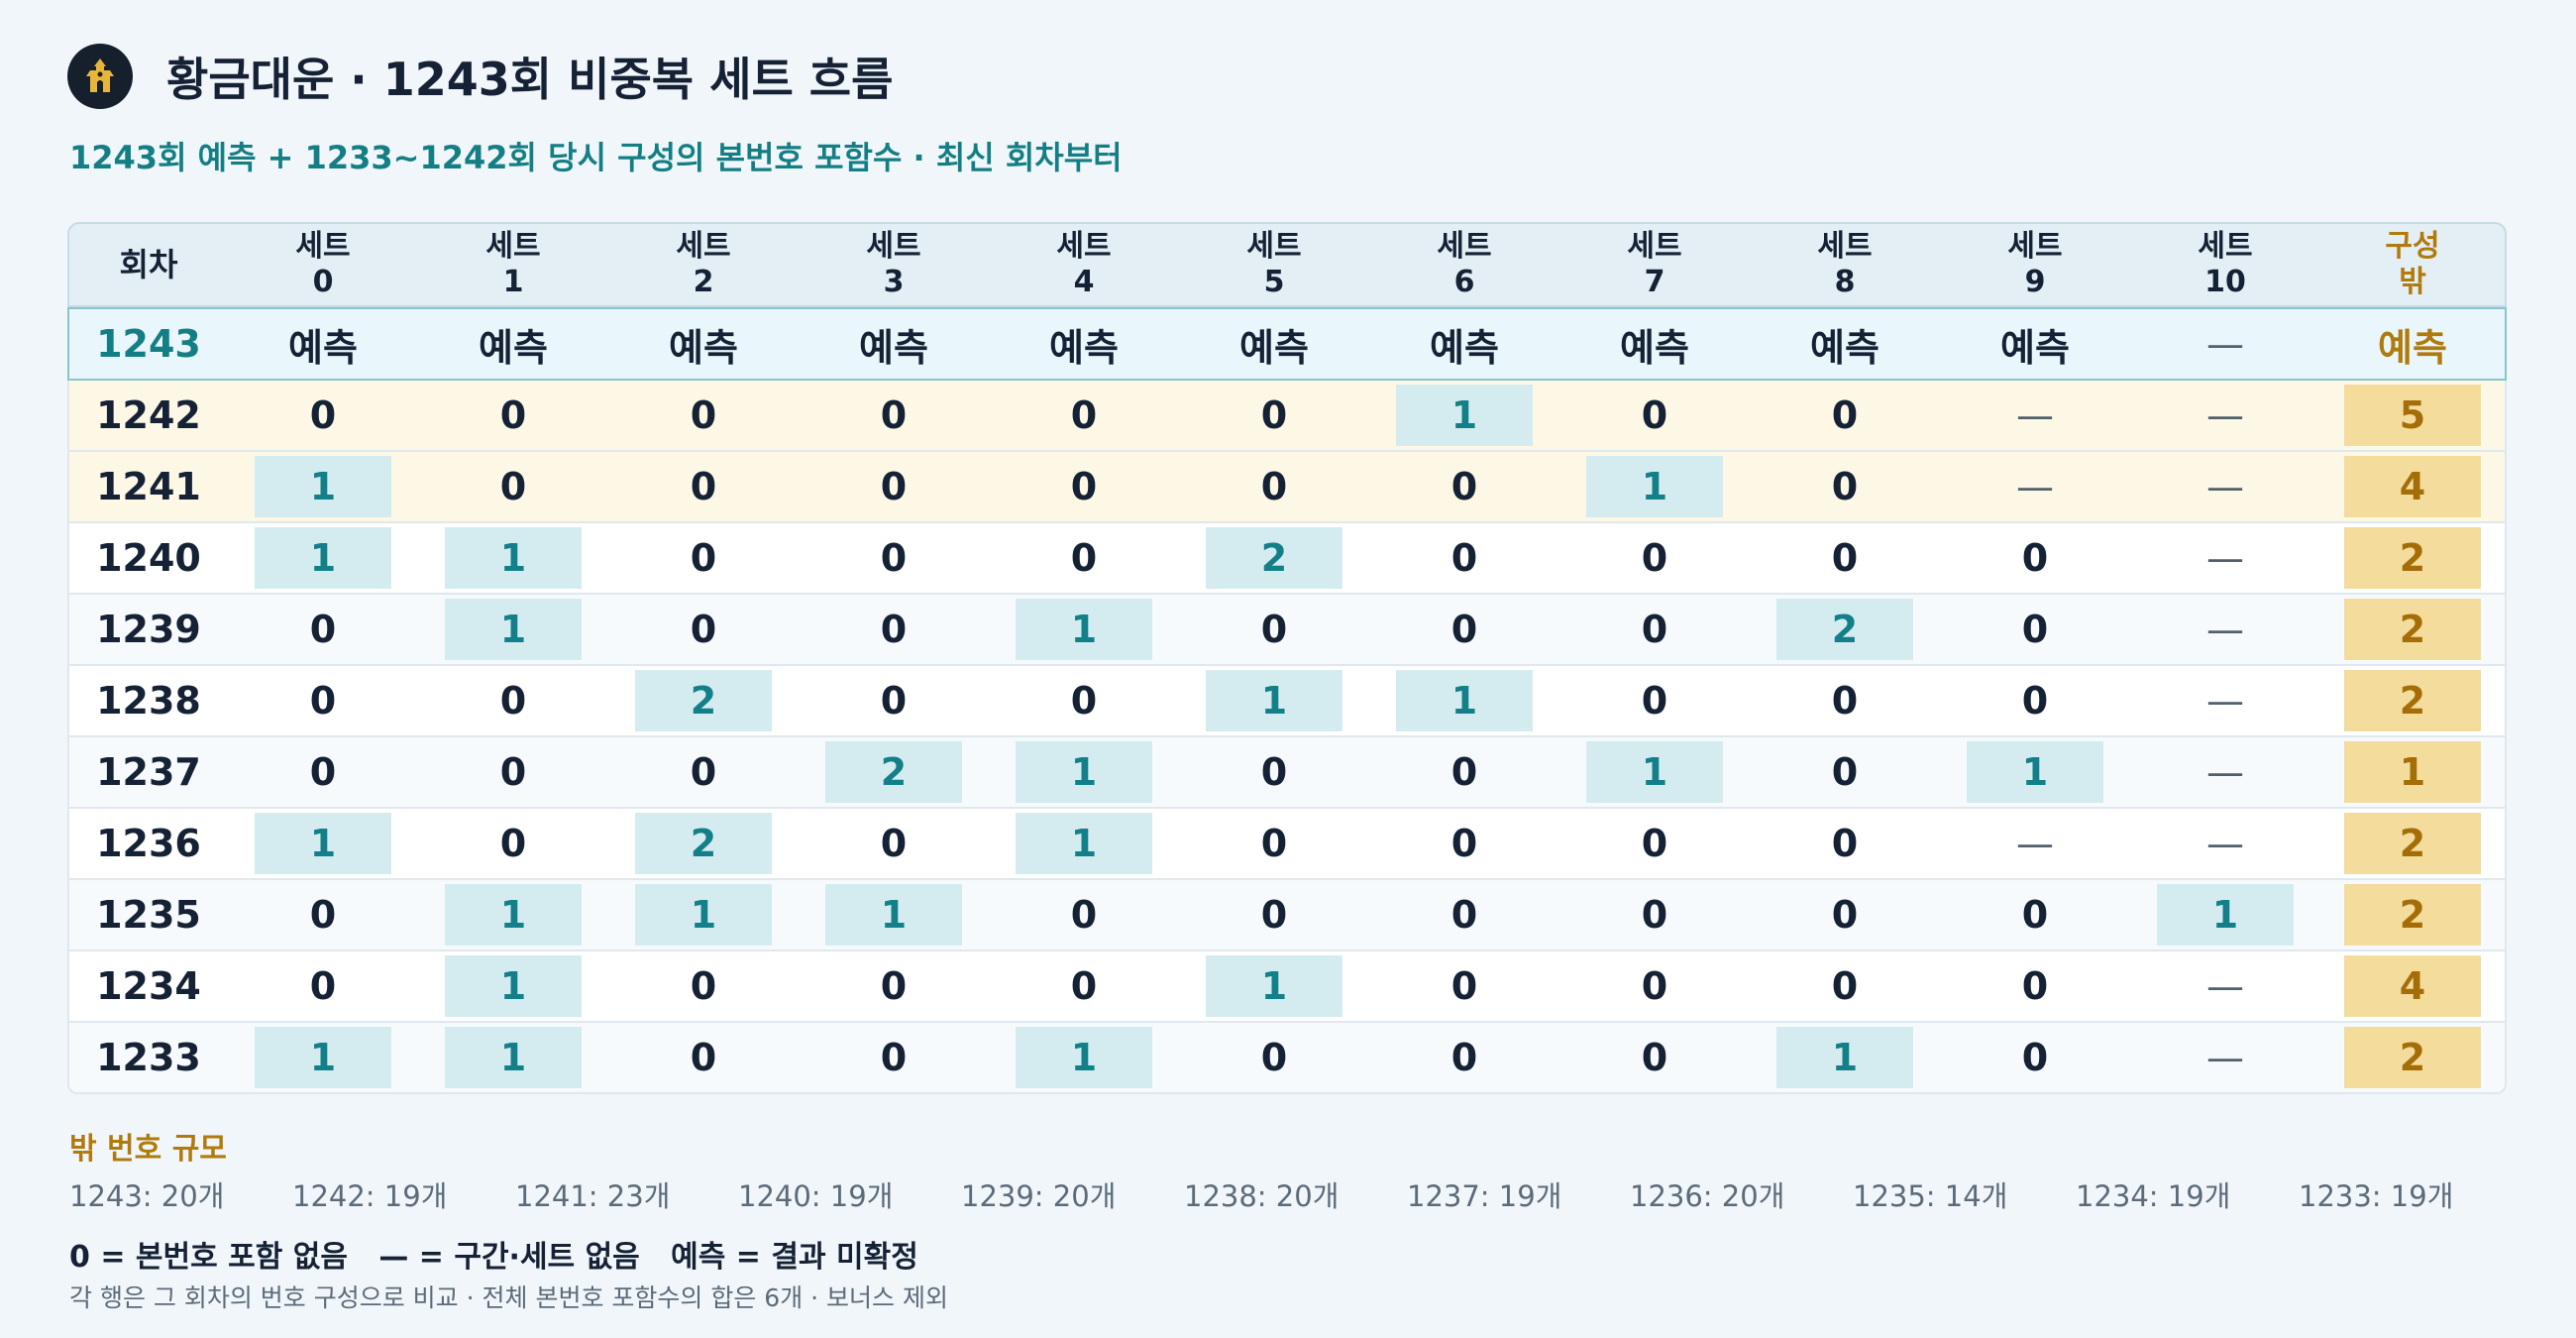  Describe the element at coordinates (148, 415) in the screenshot. I see `round-label: 1242` at that location.